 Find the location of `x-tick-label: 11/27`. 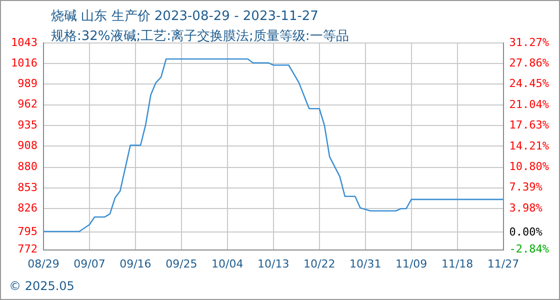

x-tick-label: 11/27 is located at coordinates (503, 263).